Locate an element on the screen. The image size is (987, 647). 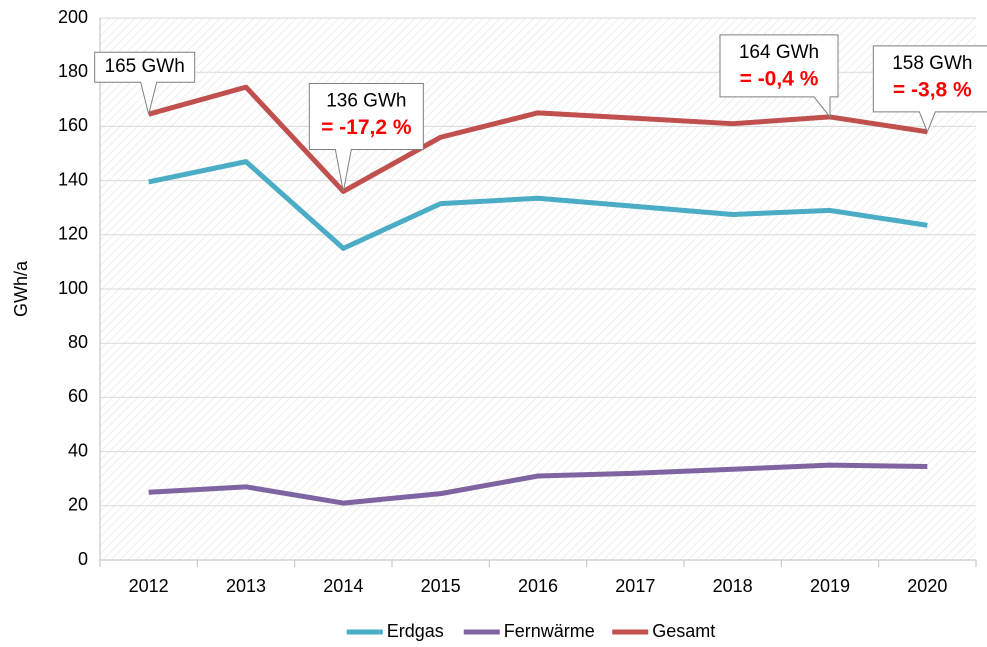
annotation-text: 164 GWh is located at coordinates (779, 52).